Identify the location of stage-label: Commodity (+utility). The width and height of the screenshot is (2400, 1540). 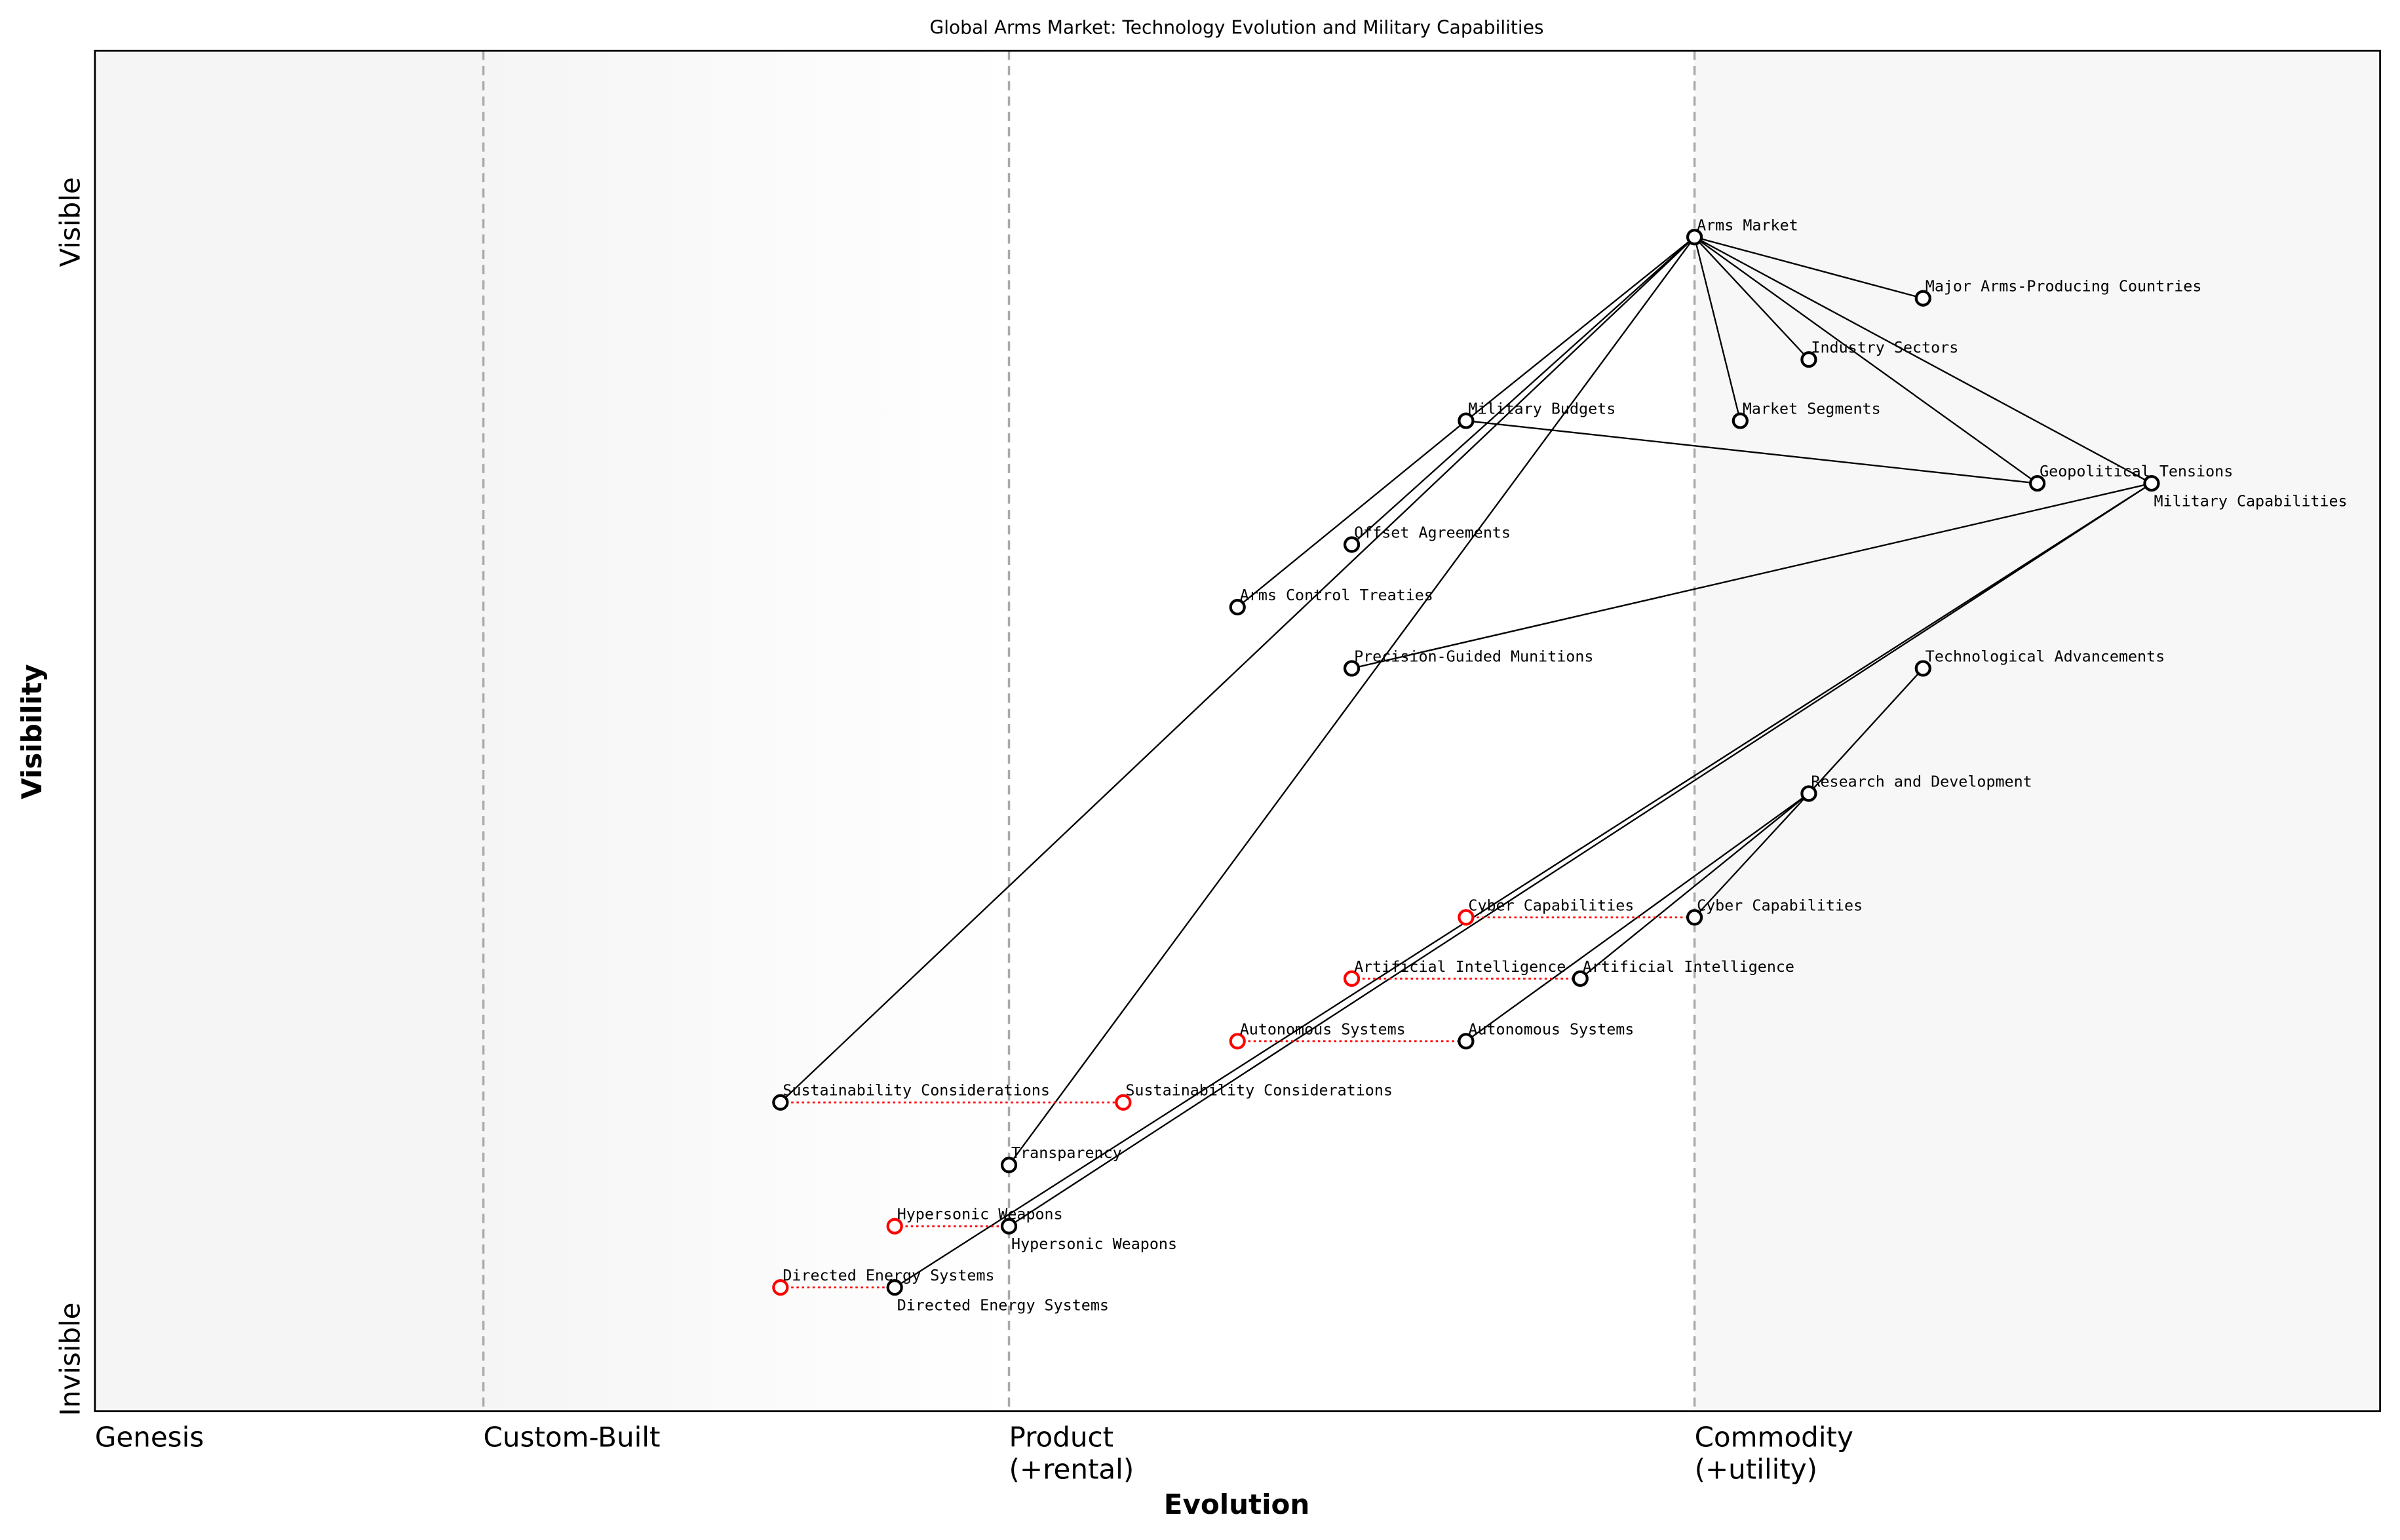
(1774, 1453).